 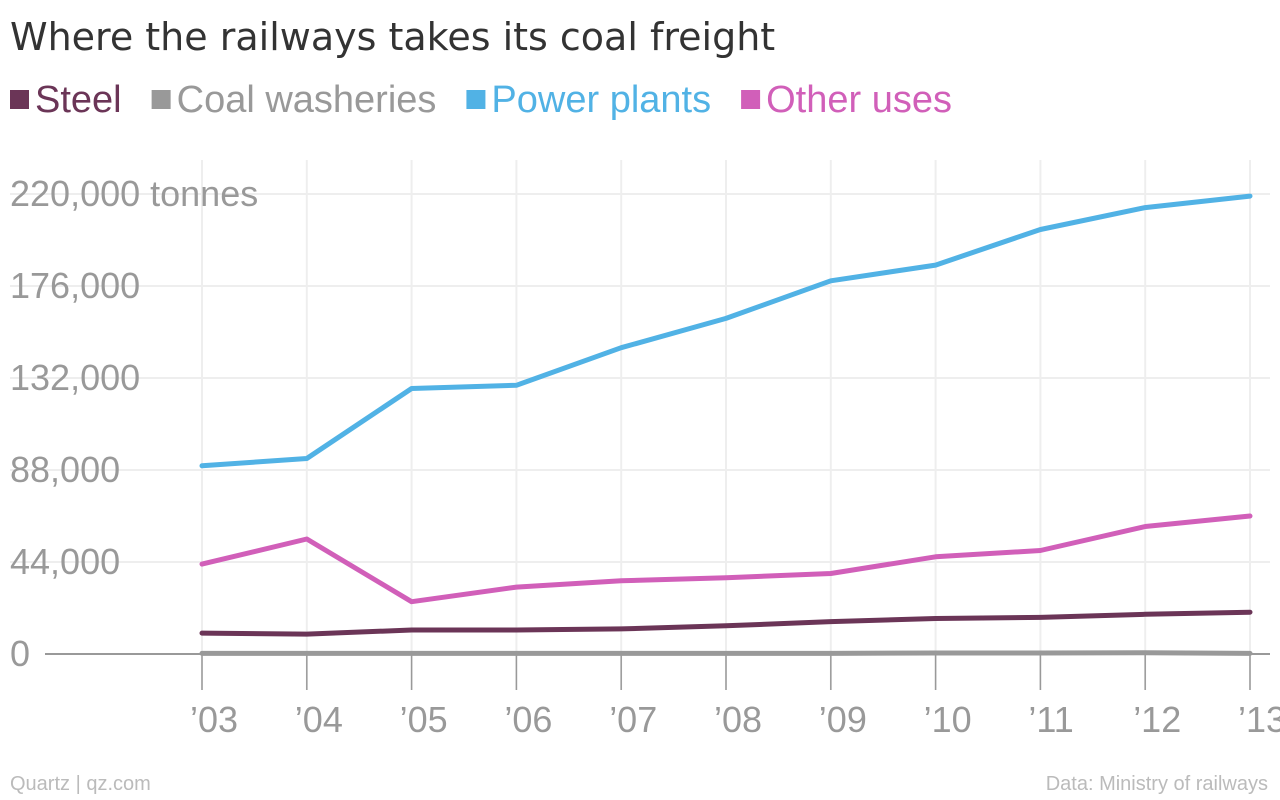 What do you see at coordinates (75, 285) in the screenshot?
I see `y-tick-label: 176,000` at bounding box center [75, 285].